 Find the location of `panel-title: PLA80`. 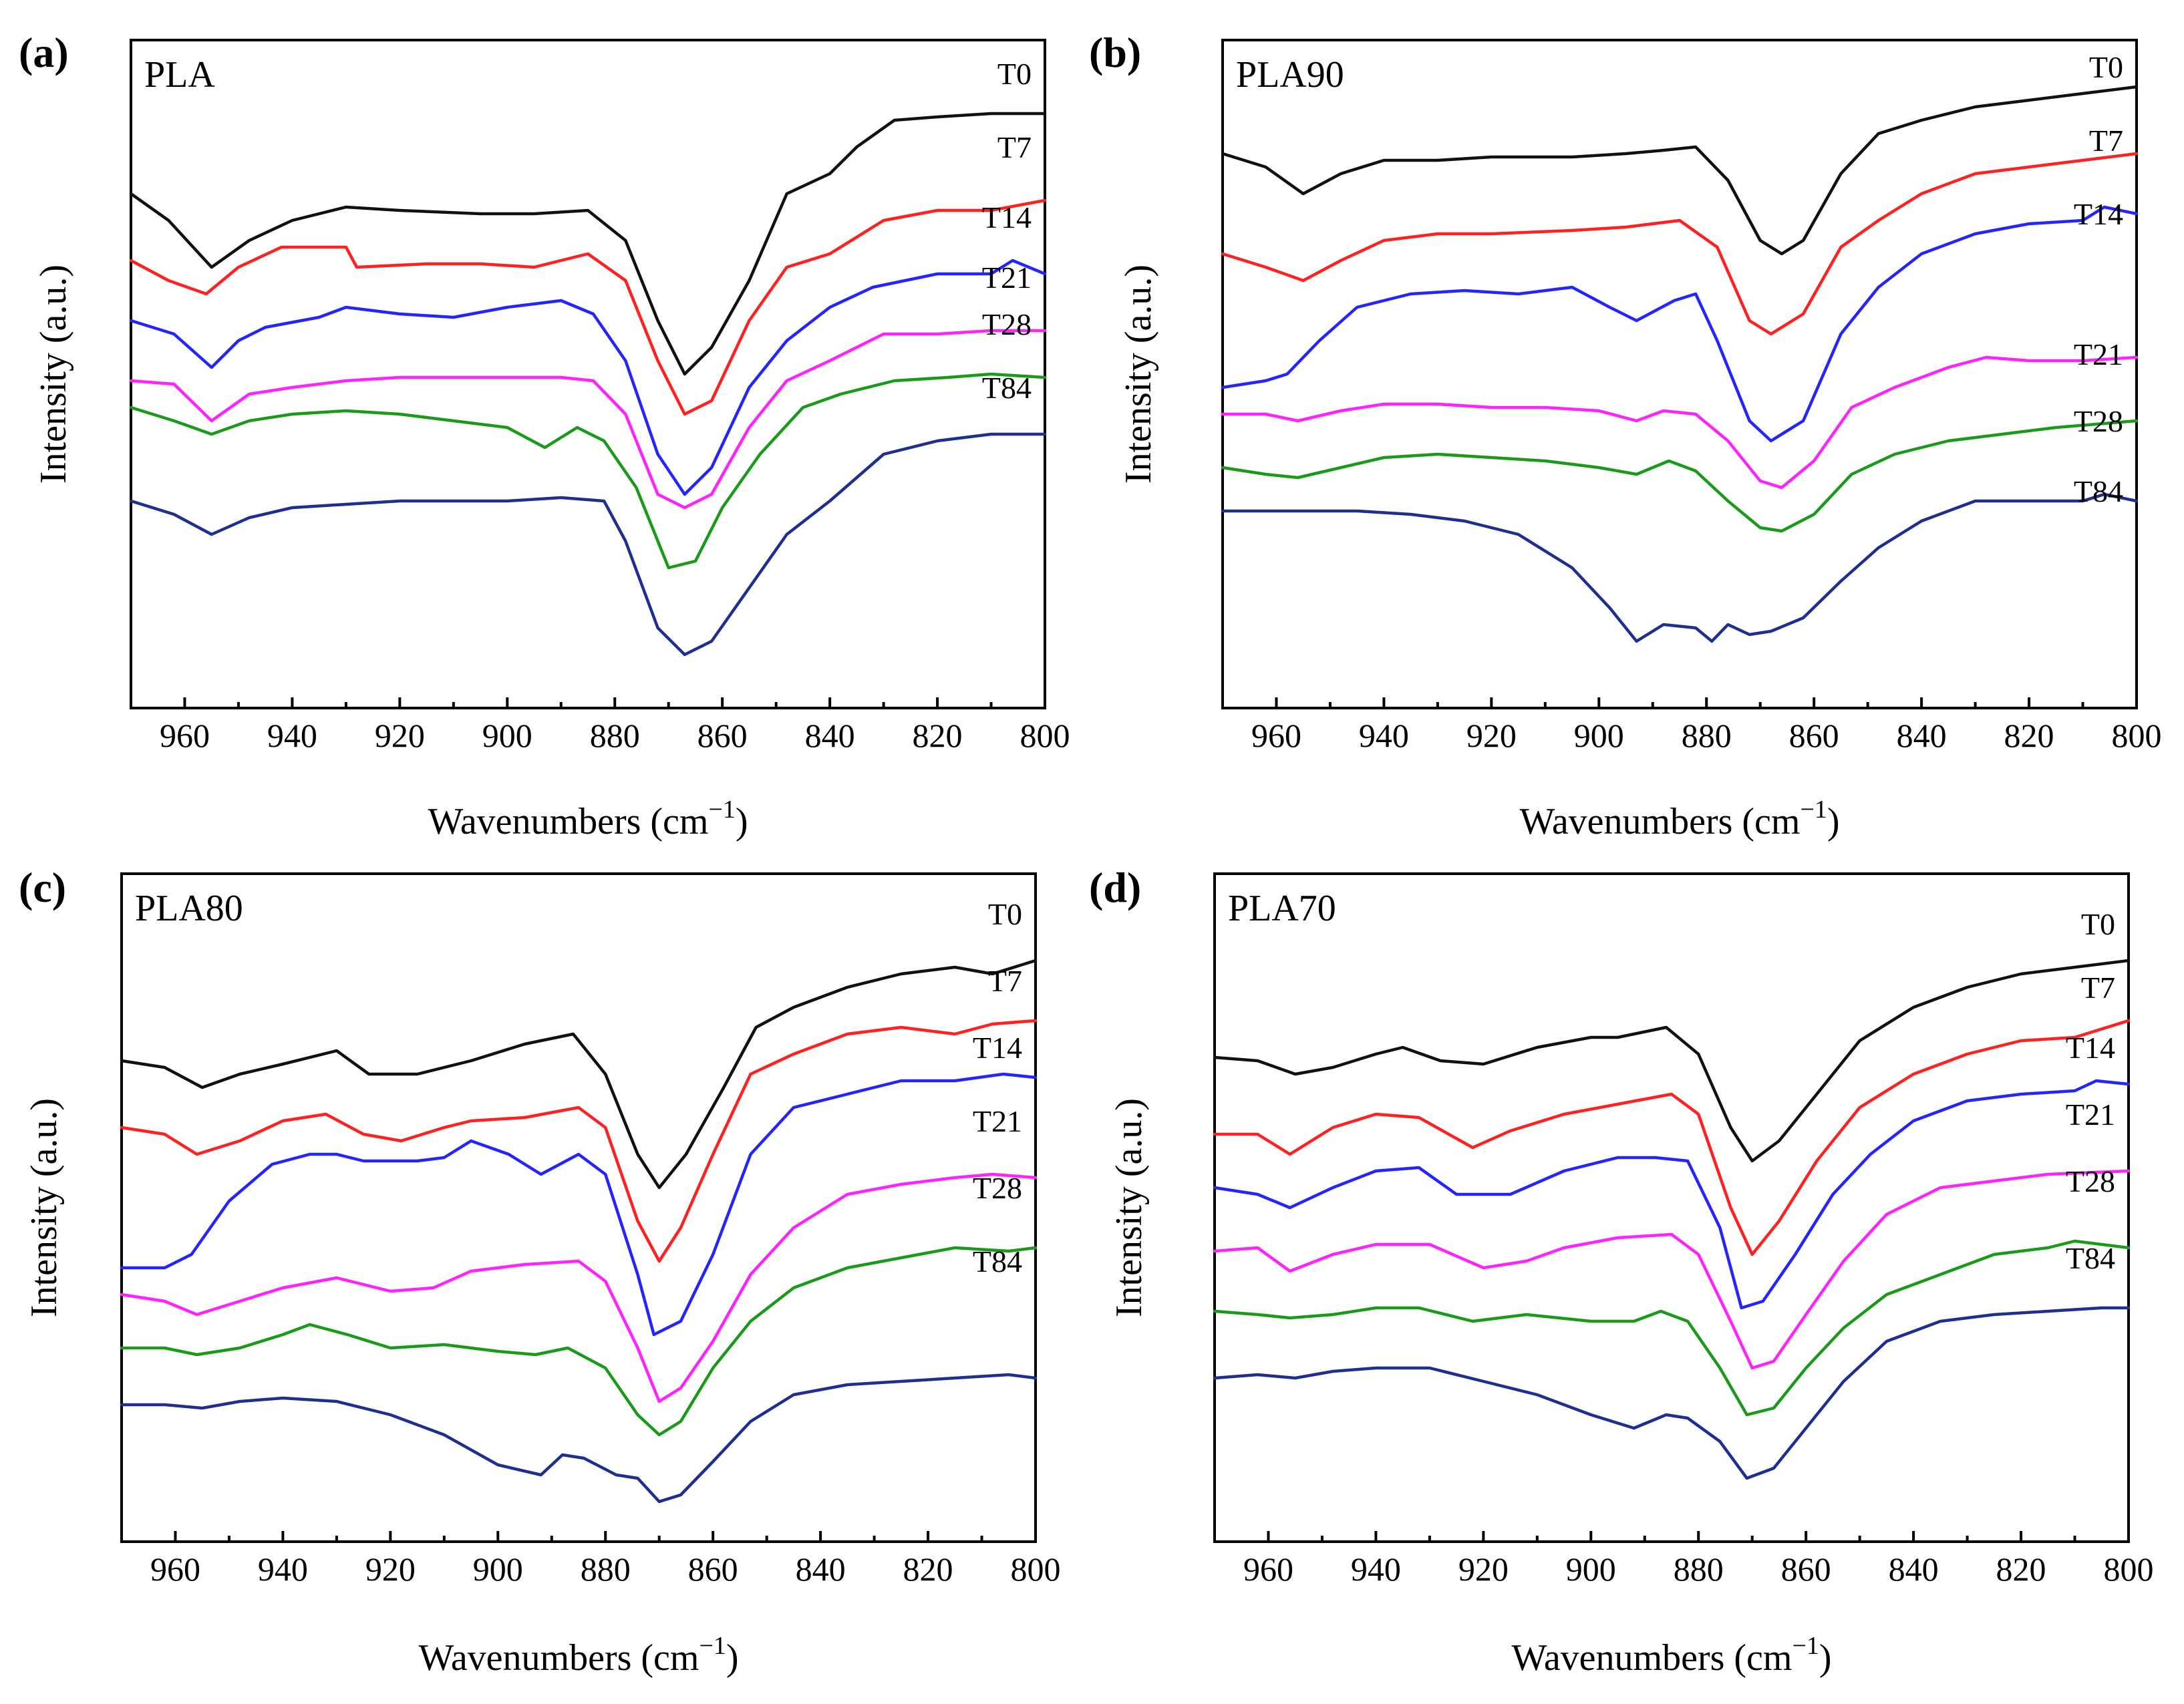

panel-title: PLA80 is located at coordinates (189, 908).